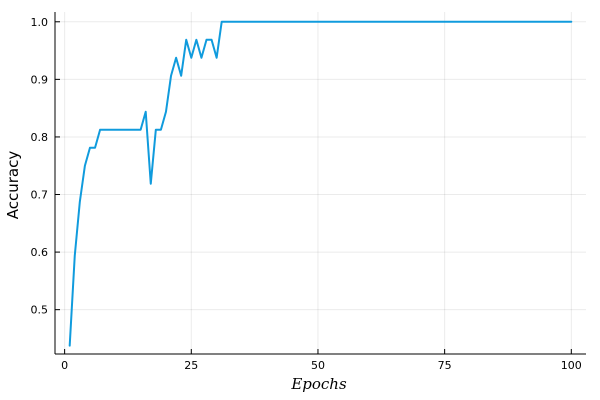 The image size is (600, 400). I want to click on x-tick-label: 50, so click(318, 365).